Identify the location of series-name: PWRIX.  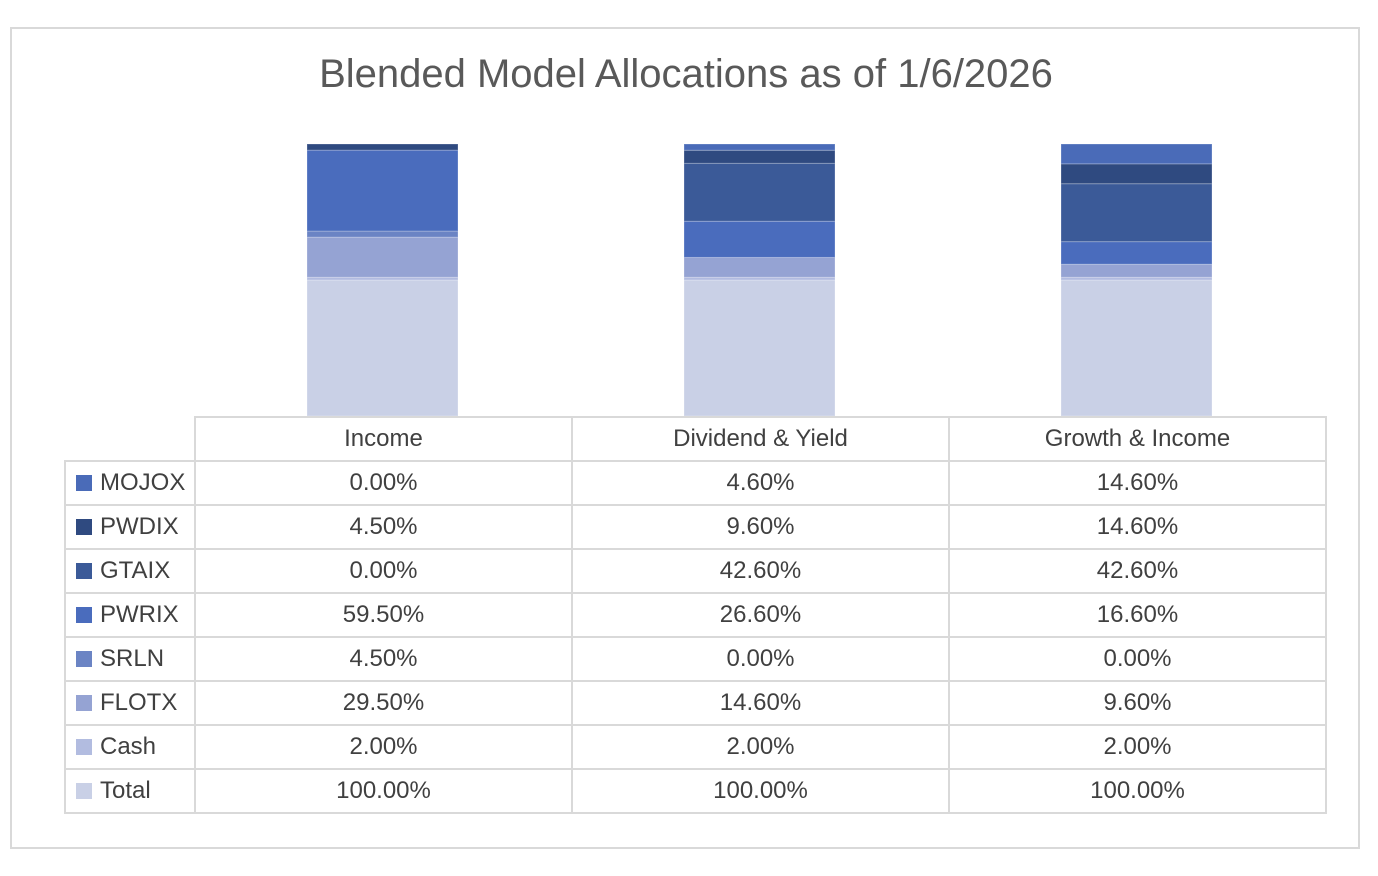
(139, 614).